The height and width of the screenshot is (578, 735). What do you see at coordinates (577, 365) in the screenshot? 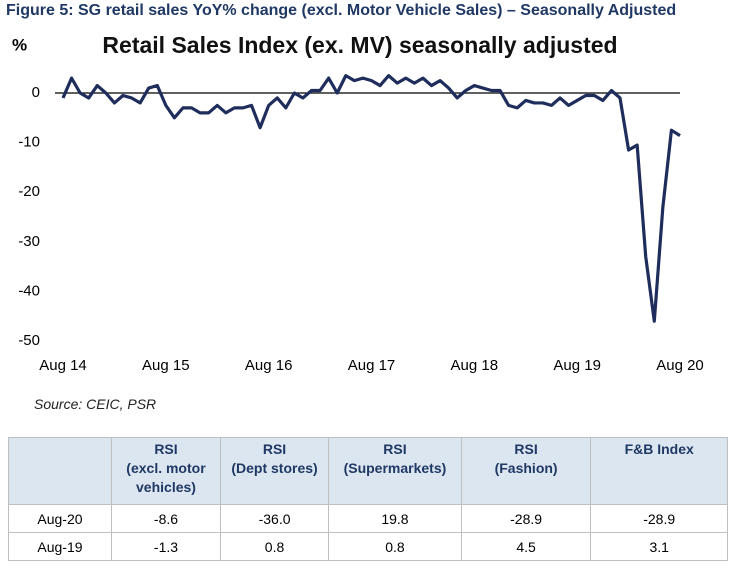
I see `x-tick-label: Aug 19` at bounding box center [577, 365].